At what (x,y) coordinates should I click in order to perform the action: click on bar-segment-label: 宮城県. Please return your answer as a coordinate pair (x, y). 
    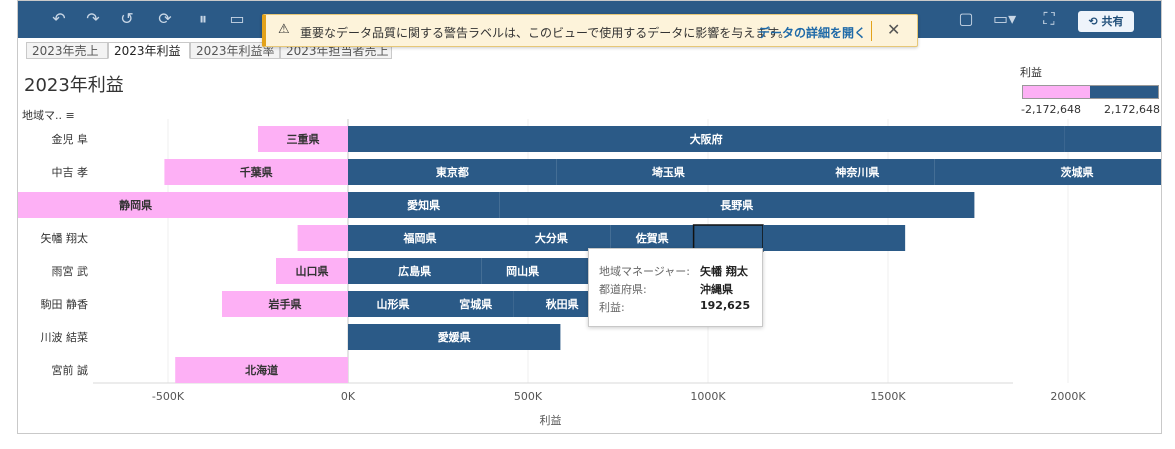
    Looking at the image, I should click on (475, 304).